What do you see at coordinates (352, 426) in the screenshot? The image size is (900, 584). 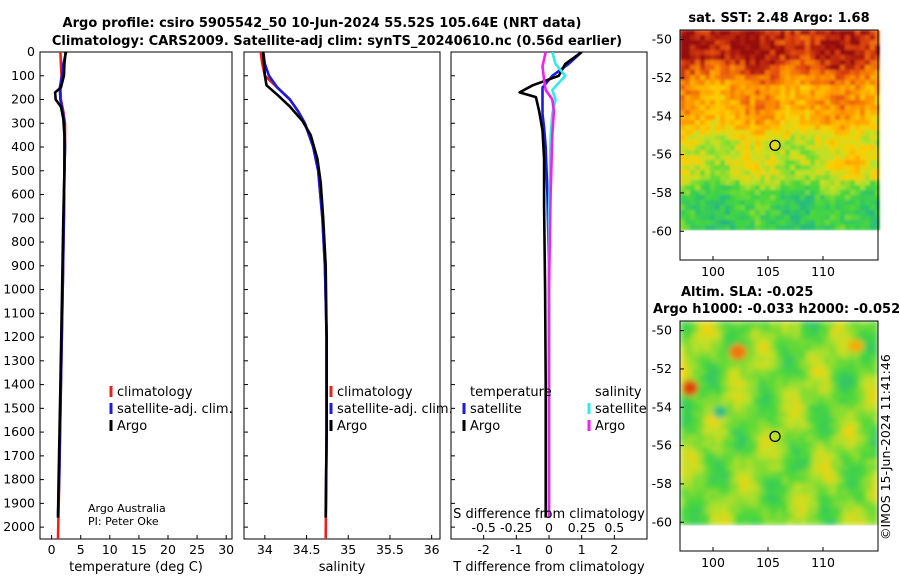 I see `legend-label-argo: Argo` at bounding box center [352, 426].